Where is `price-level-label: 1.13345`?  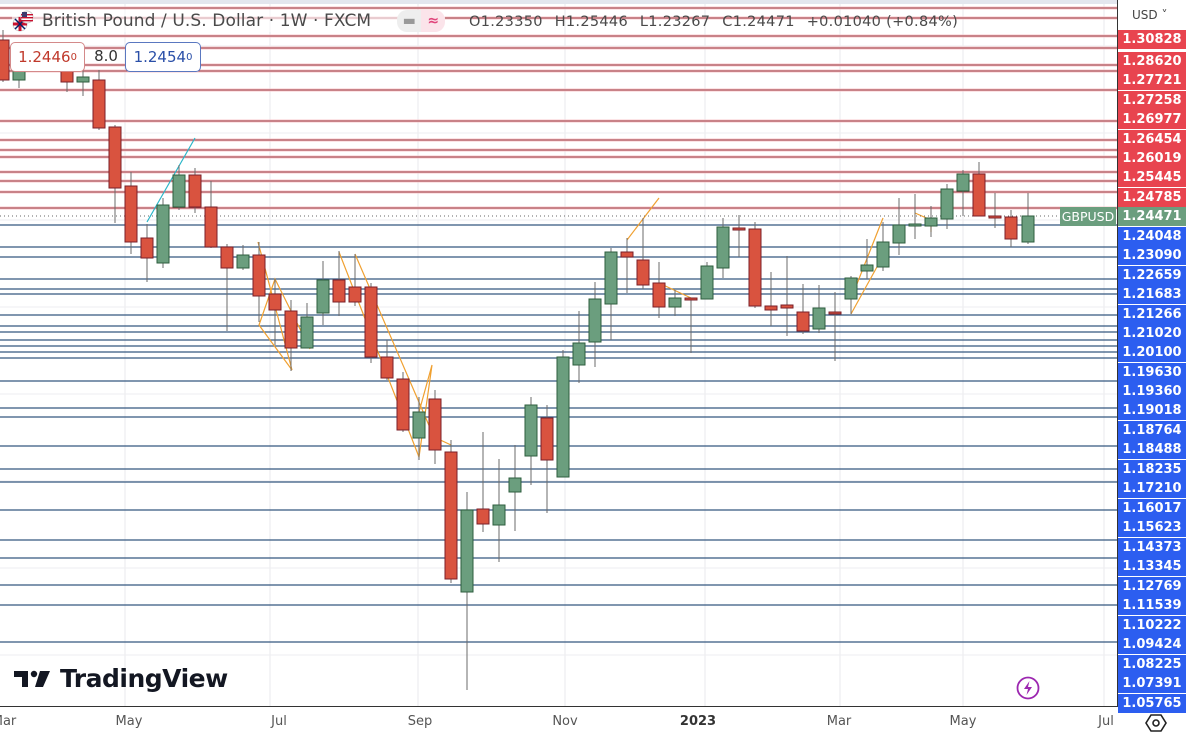 price-level-label: 1.13345 is located at coordinates (1152, 566).